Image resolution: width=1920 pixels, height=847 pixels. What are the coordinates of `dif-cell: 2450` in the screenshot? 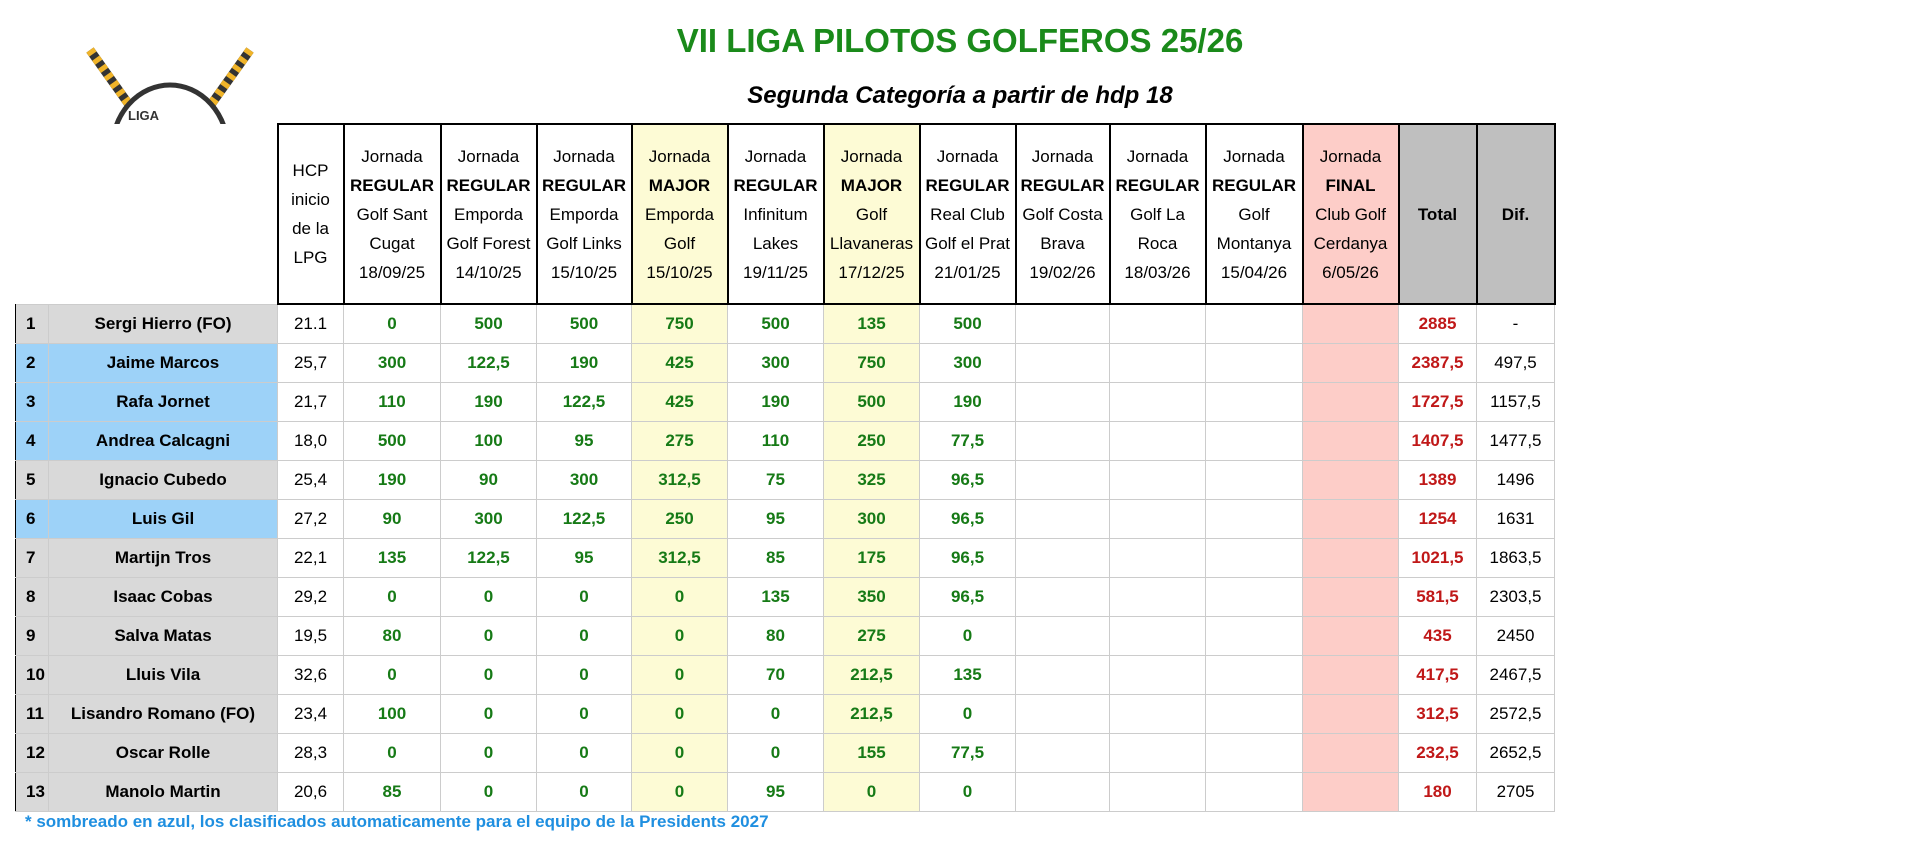 It's located at (1515, 636).